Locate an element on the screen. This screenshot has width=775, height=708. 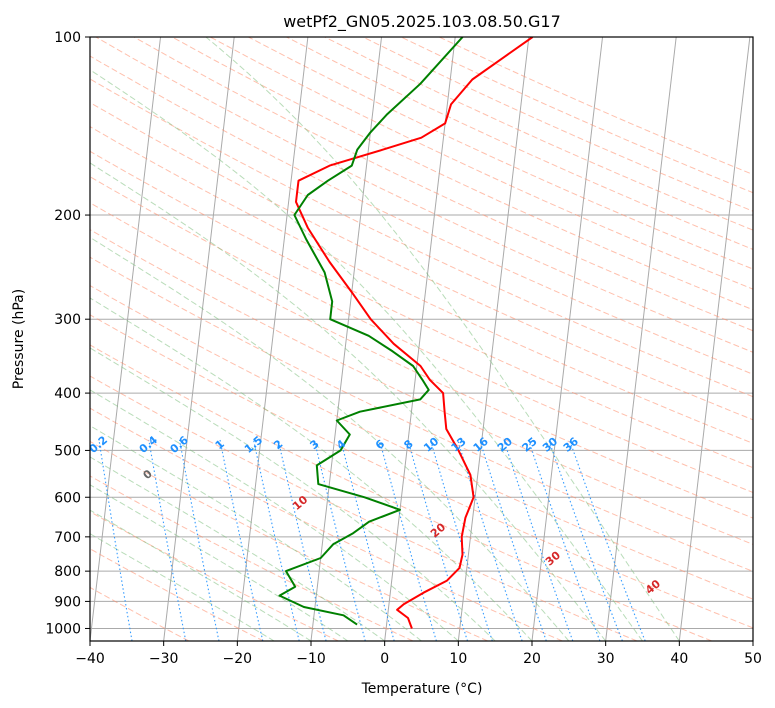
y-tick-label: 200 is located at coordinates (67, 216).